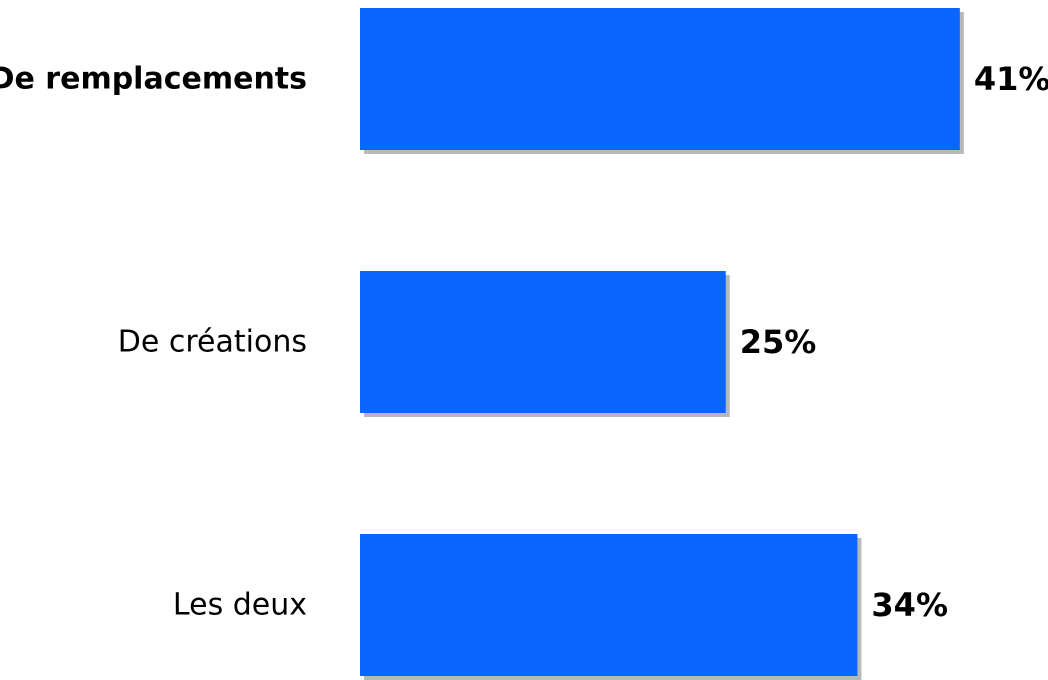 This screenshot has height=680, width=1048. Describe the element at coordinates (240, 605) in the screenshot. I see `category-label-3: Les deux` at that location.